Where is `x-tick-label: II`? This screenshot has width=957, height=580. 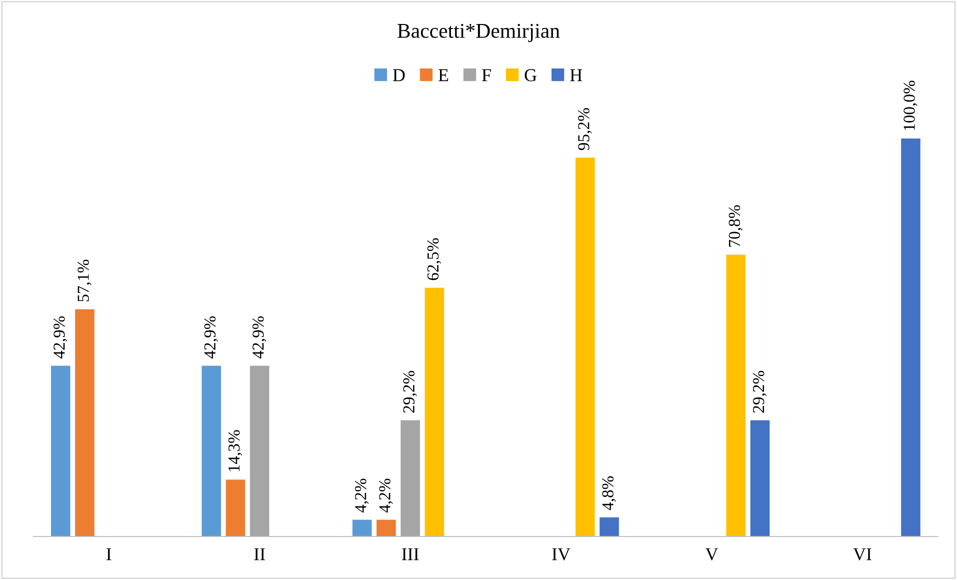 x-tick-label: II is located at coordinates (259, 554).